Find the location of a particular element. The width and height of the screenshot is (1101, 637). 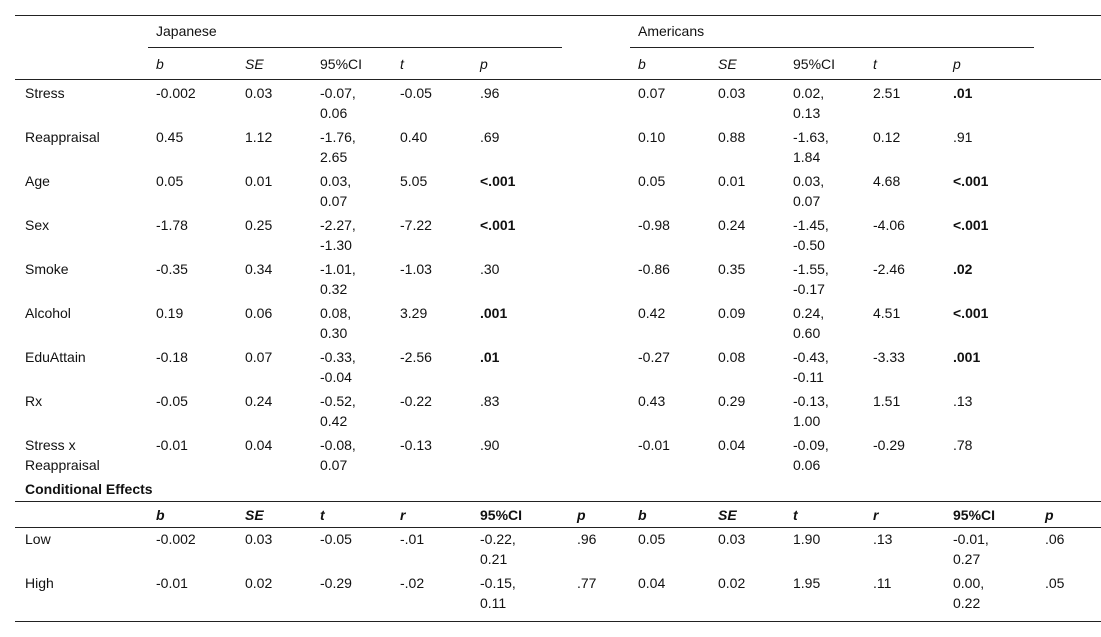

table-cell: 0.02 is located at coordinates (732, 583).